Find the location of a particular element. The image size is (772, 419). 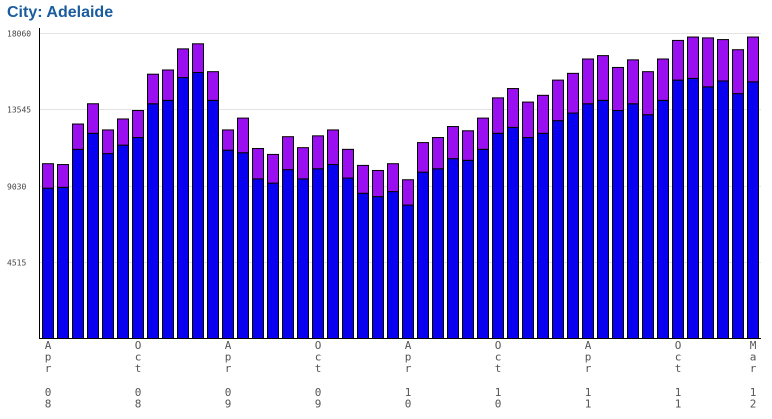

x-tick-year-char: 8 is located at coordinates (138, 404).